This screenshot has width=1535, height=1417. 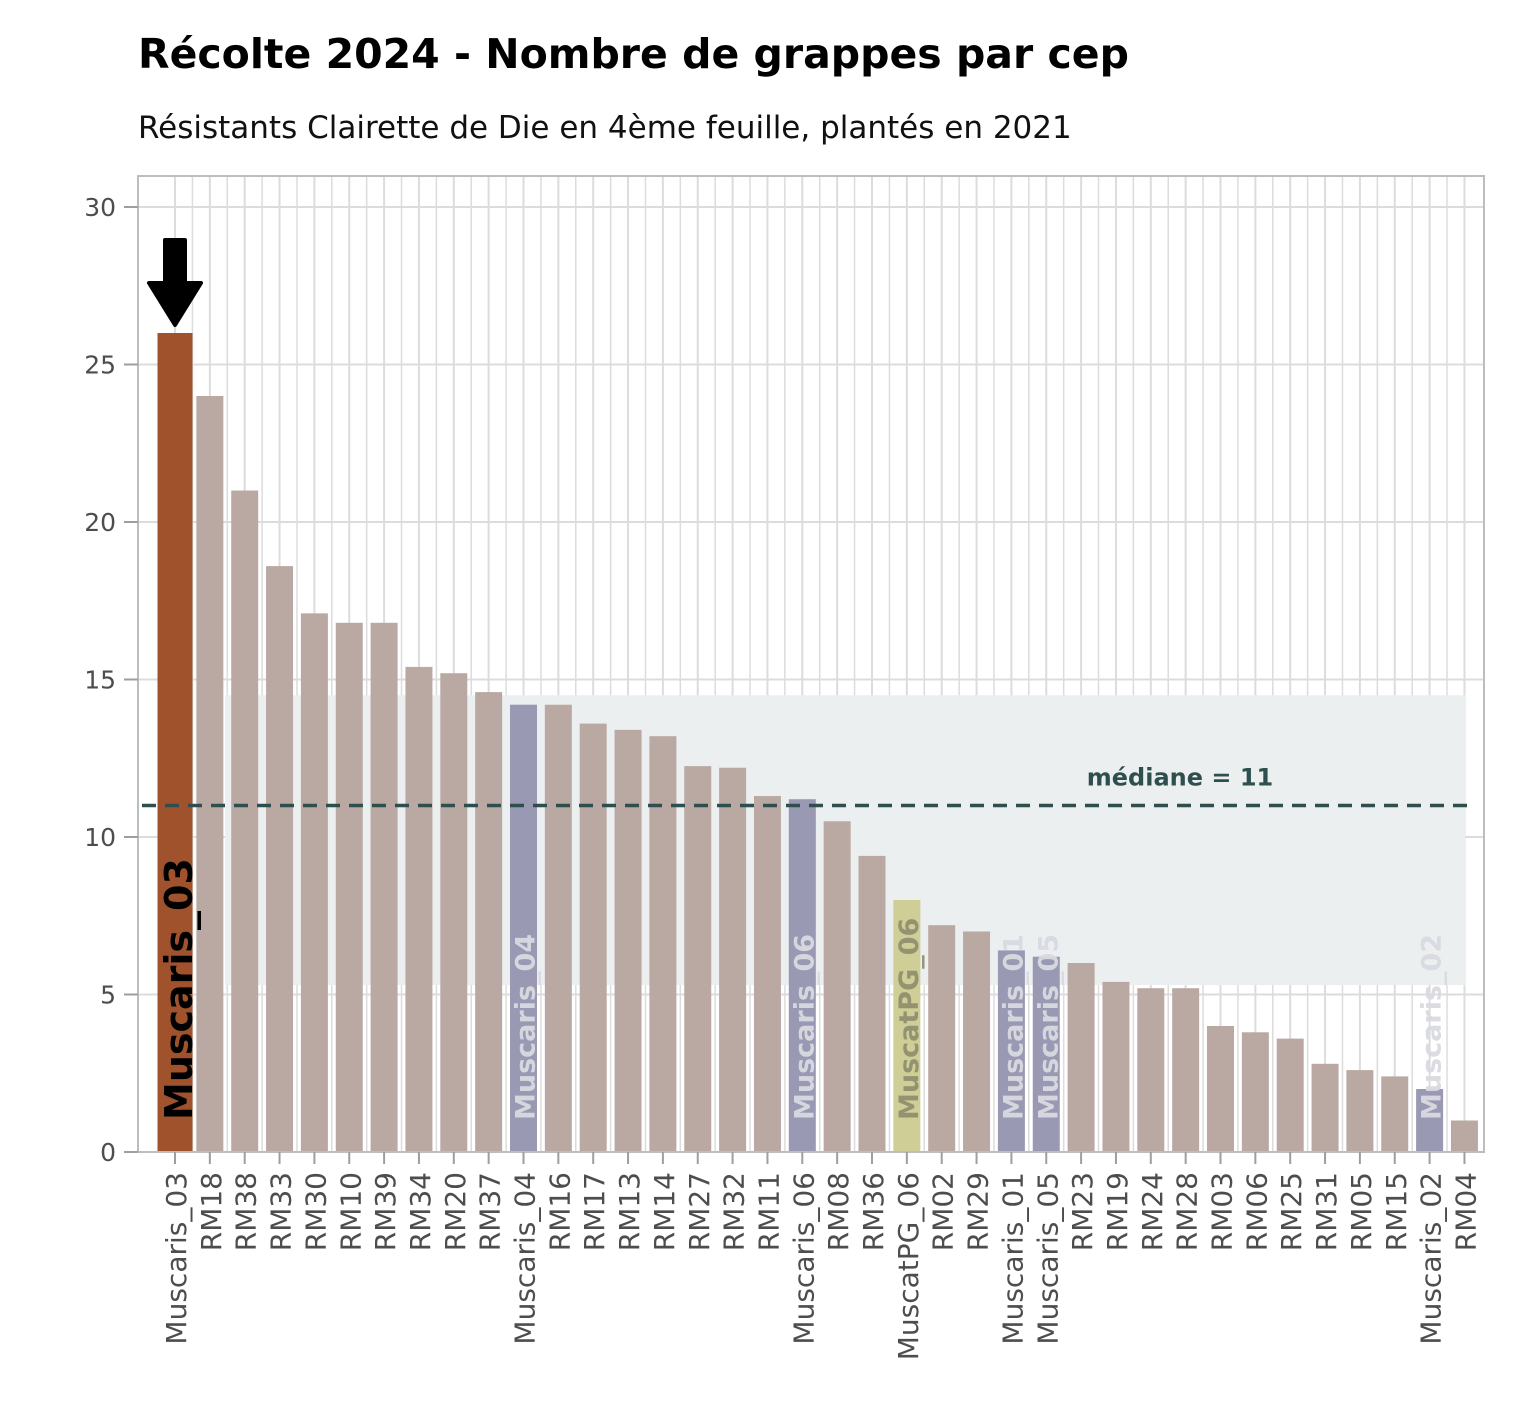 What do you see at coordinates (100, 837) in the screenshot?
I see `y-tick-label: 10` at bounding box center [100, 837].